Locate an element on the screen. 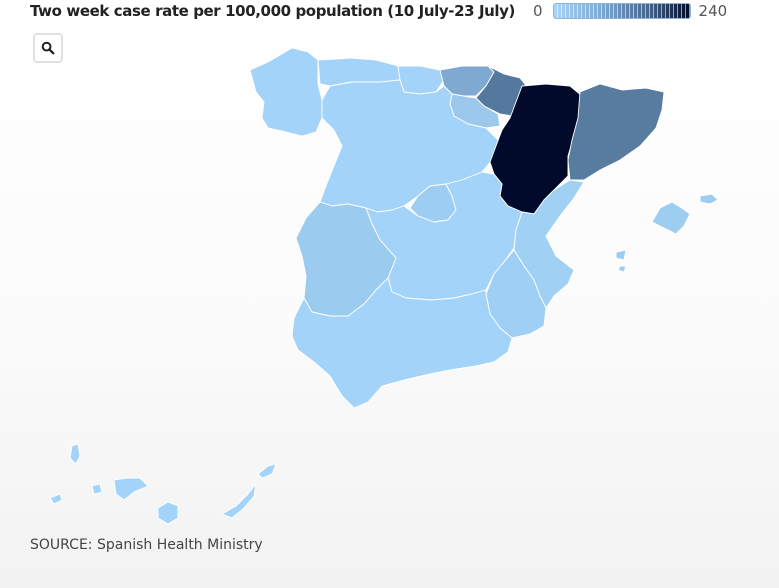  region-shape-andalusia is located at coordinates (402, 343).